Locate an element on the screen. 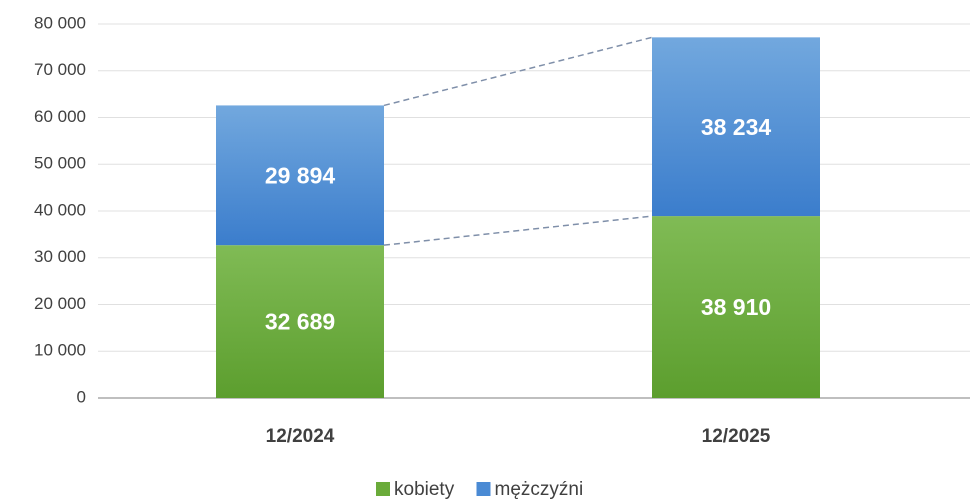 This screenshot has height=503, width=972. y-tick-label: 30 000 is located at coordinates (60, 256).